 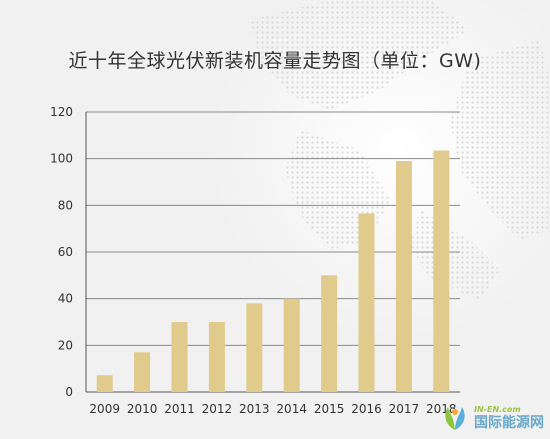 What do you see at coordinates (254, 409) in the screenshot?
I see `x-tick-label: 2013` at bounding box center [254, 409].